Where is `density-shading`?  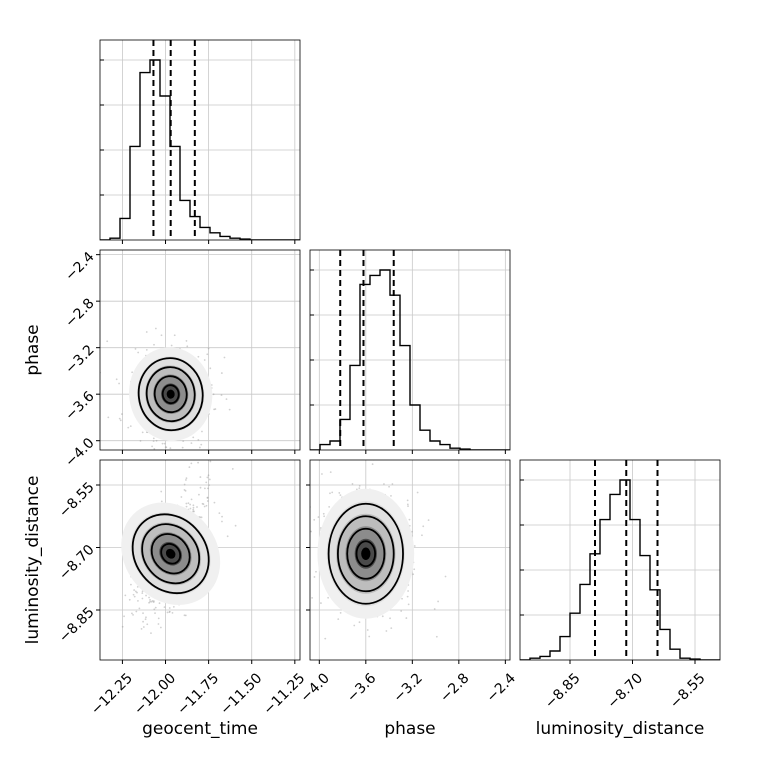 density-shading is located at coordinates (366, 553).